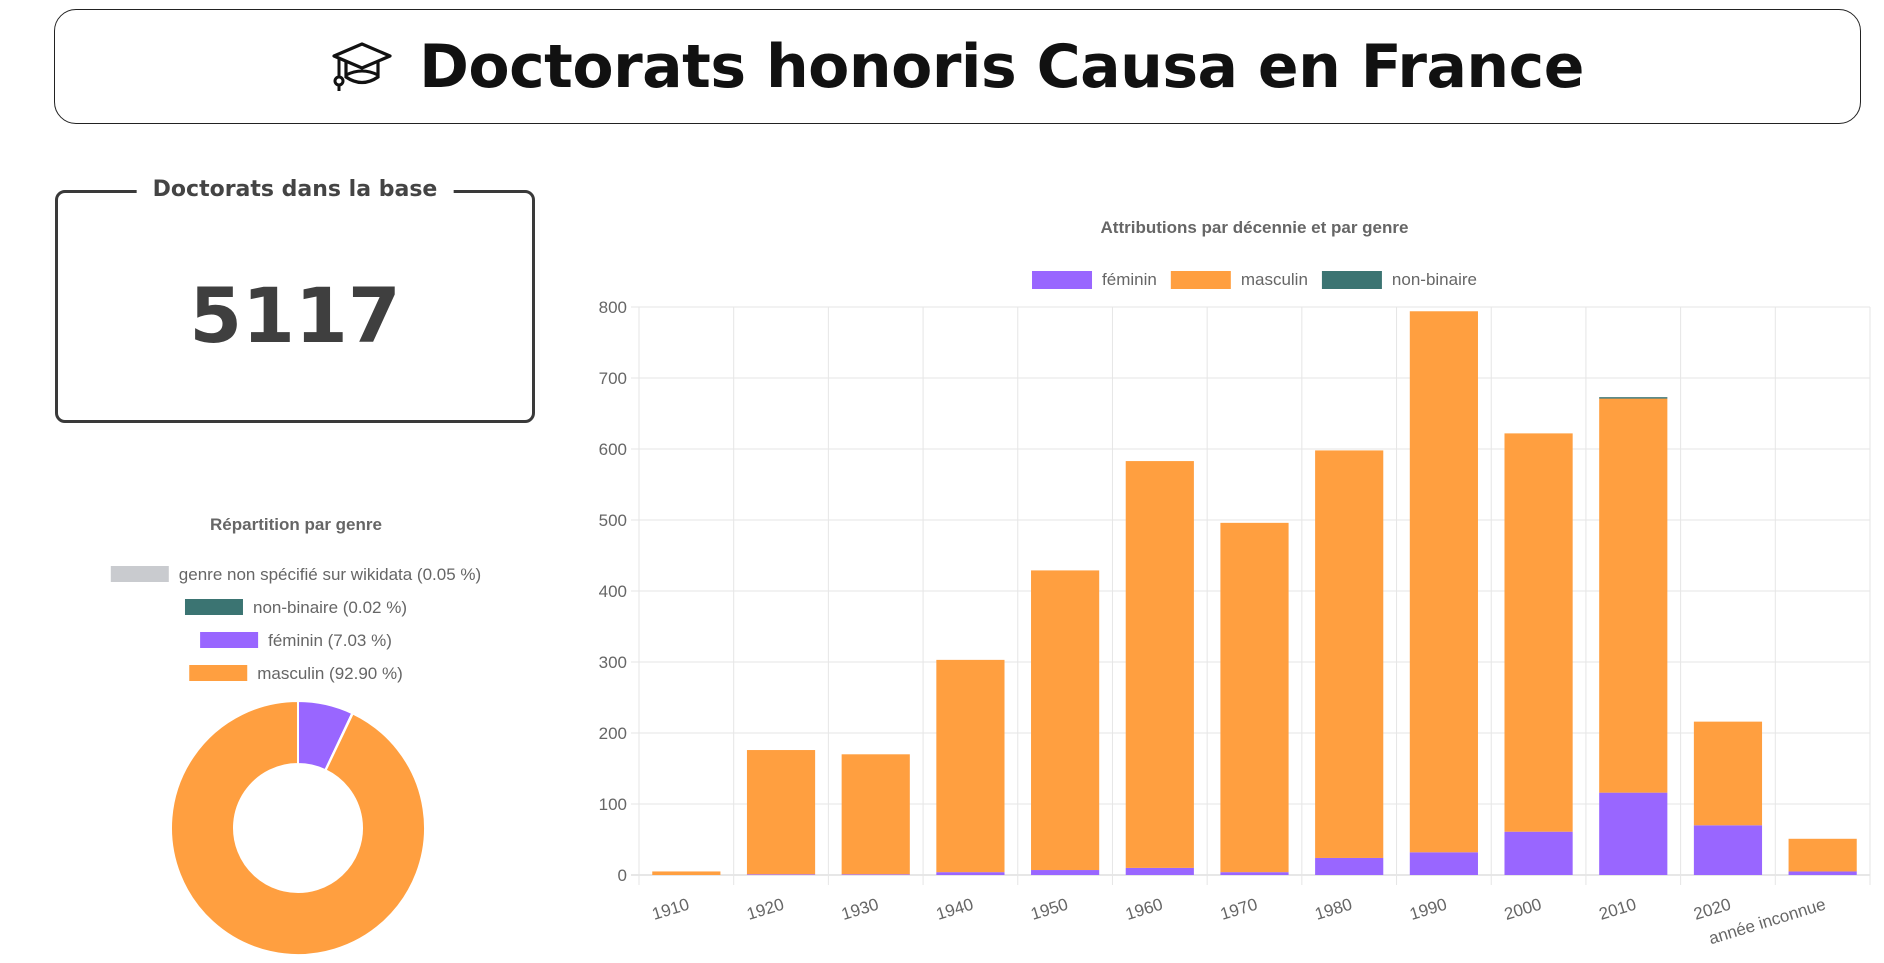 The image size is (1884, 963). I want to click on legend-item-masculin: masculin (92.90 %), so click(296, 673).